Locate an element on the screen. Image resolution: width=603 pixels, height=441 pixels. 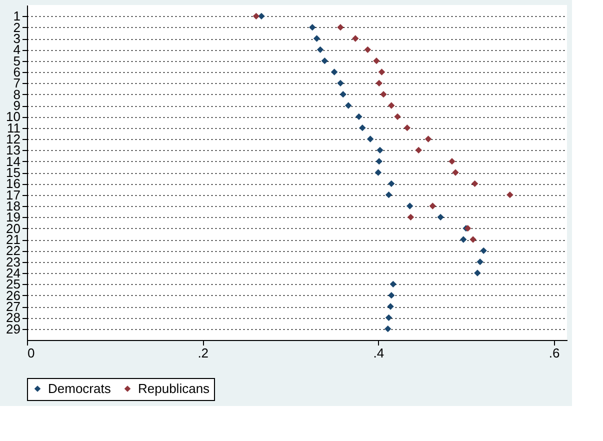
x-tick-label: .4 is located at coordinates (378, 353).